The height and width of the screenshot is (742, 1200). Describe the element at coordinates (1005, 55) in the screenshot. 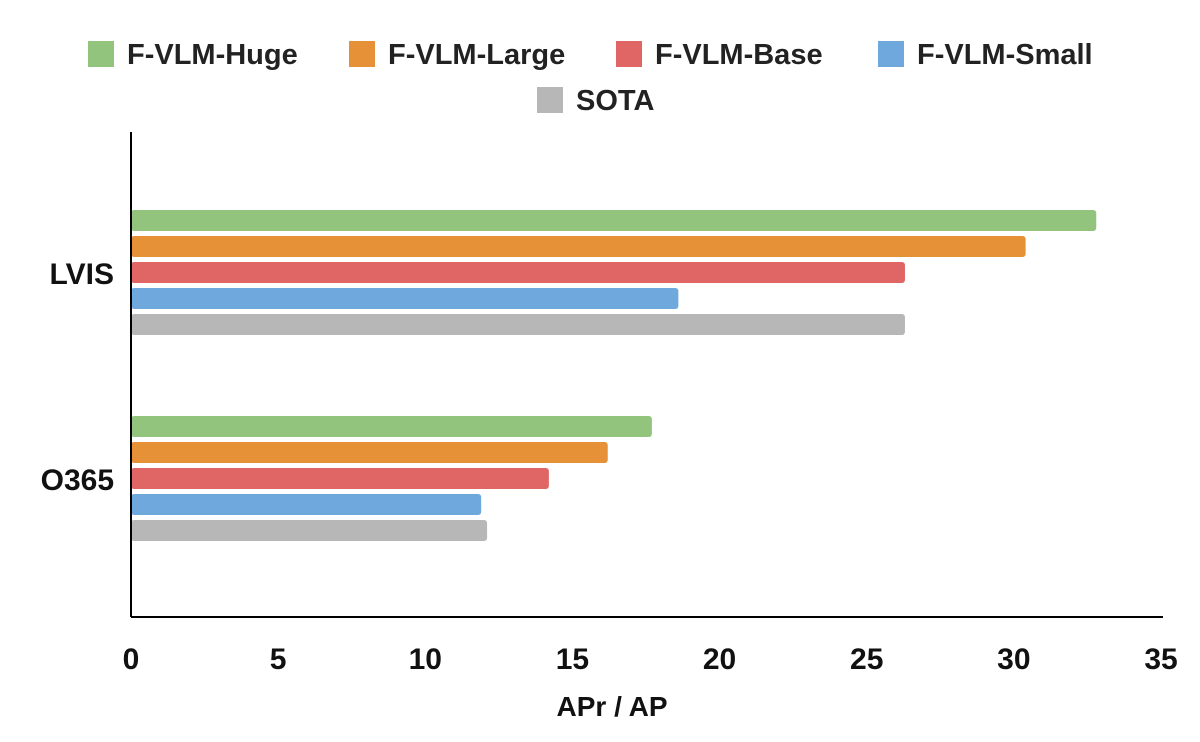

I see `legend-label-f-vlm-small: F-VLM-Small` at that location.